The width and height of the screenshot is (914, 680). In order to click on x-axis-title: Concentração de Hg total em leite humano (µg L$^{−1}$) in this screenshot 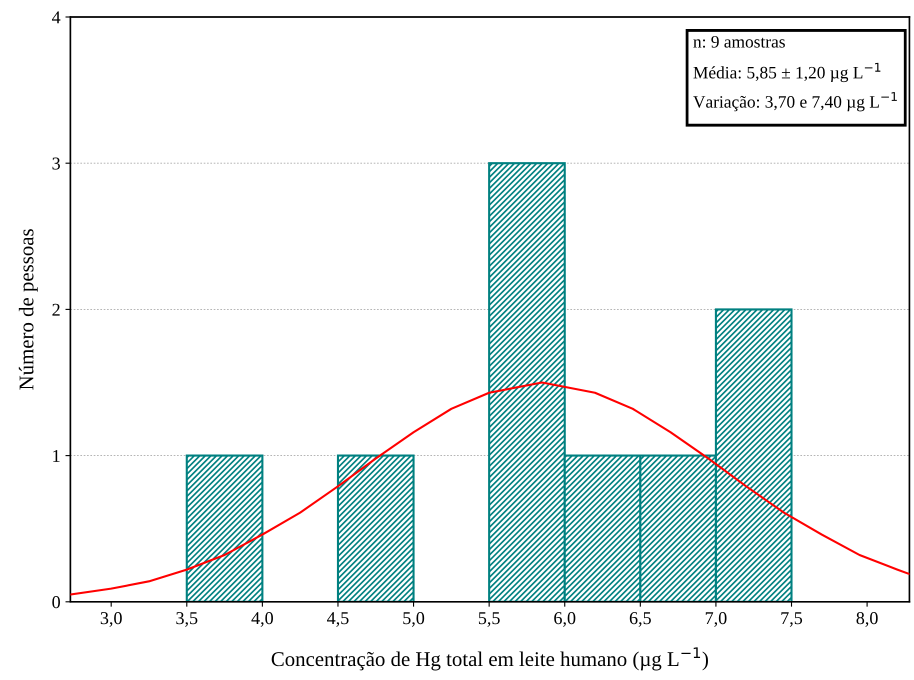, I will do `click(490, 658)`.